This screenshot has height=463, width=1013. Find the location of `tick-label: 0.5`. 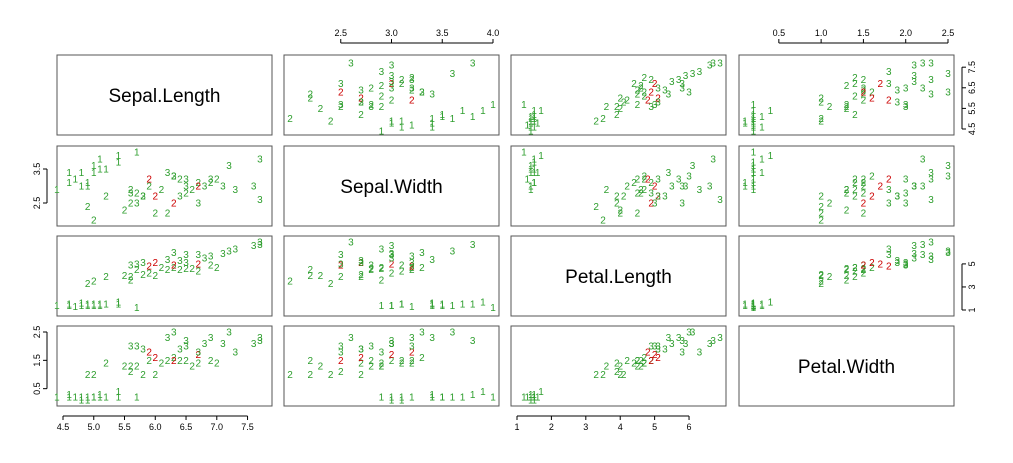

tick-label: 0.5 is located at coordinates (779, 33).